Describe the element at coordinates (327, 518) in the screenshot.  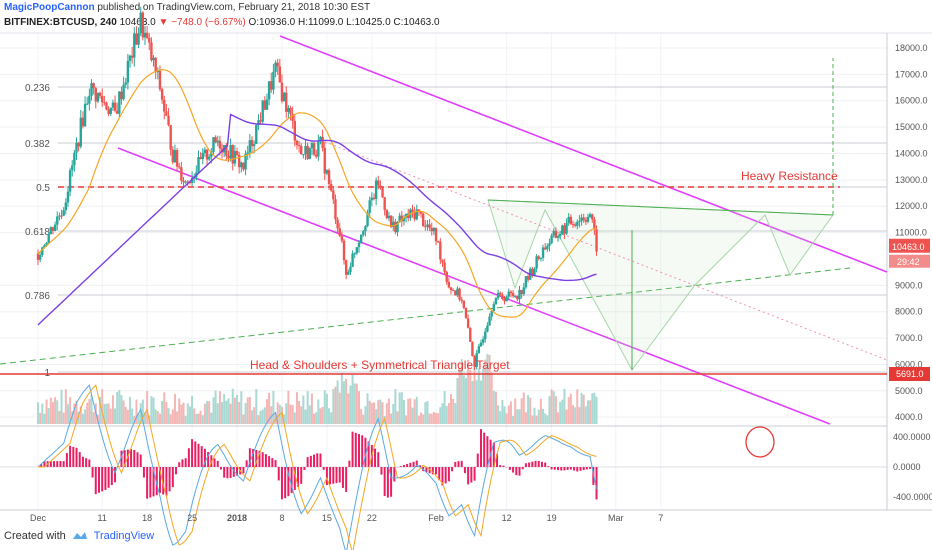
I see `time-tick: 15` at that location.